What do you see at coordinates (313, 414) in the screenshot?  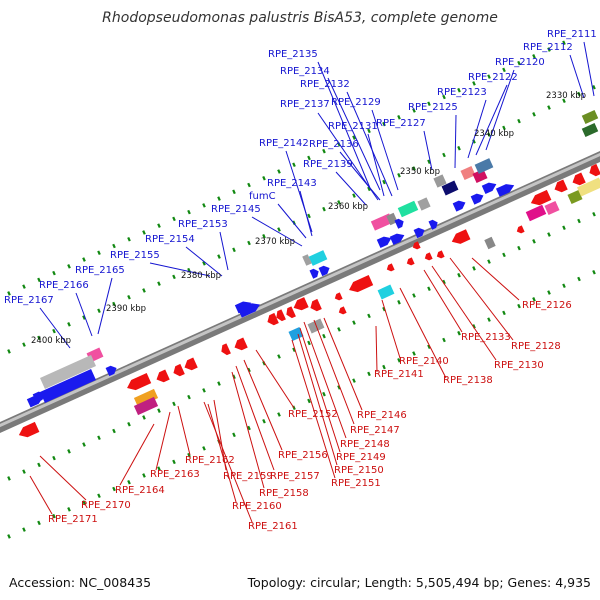 I see `gene-label-RPE_2152: RPE_2152` at bounding box center [313, 414].